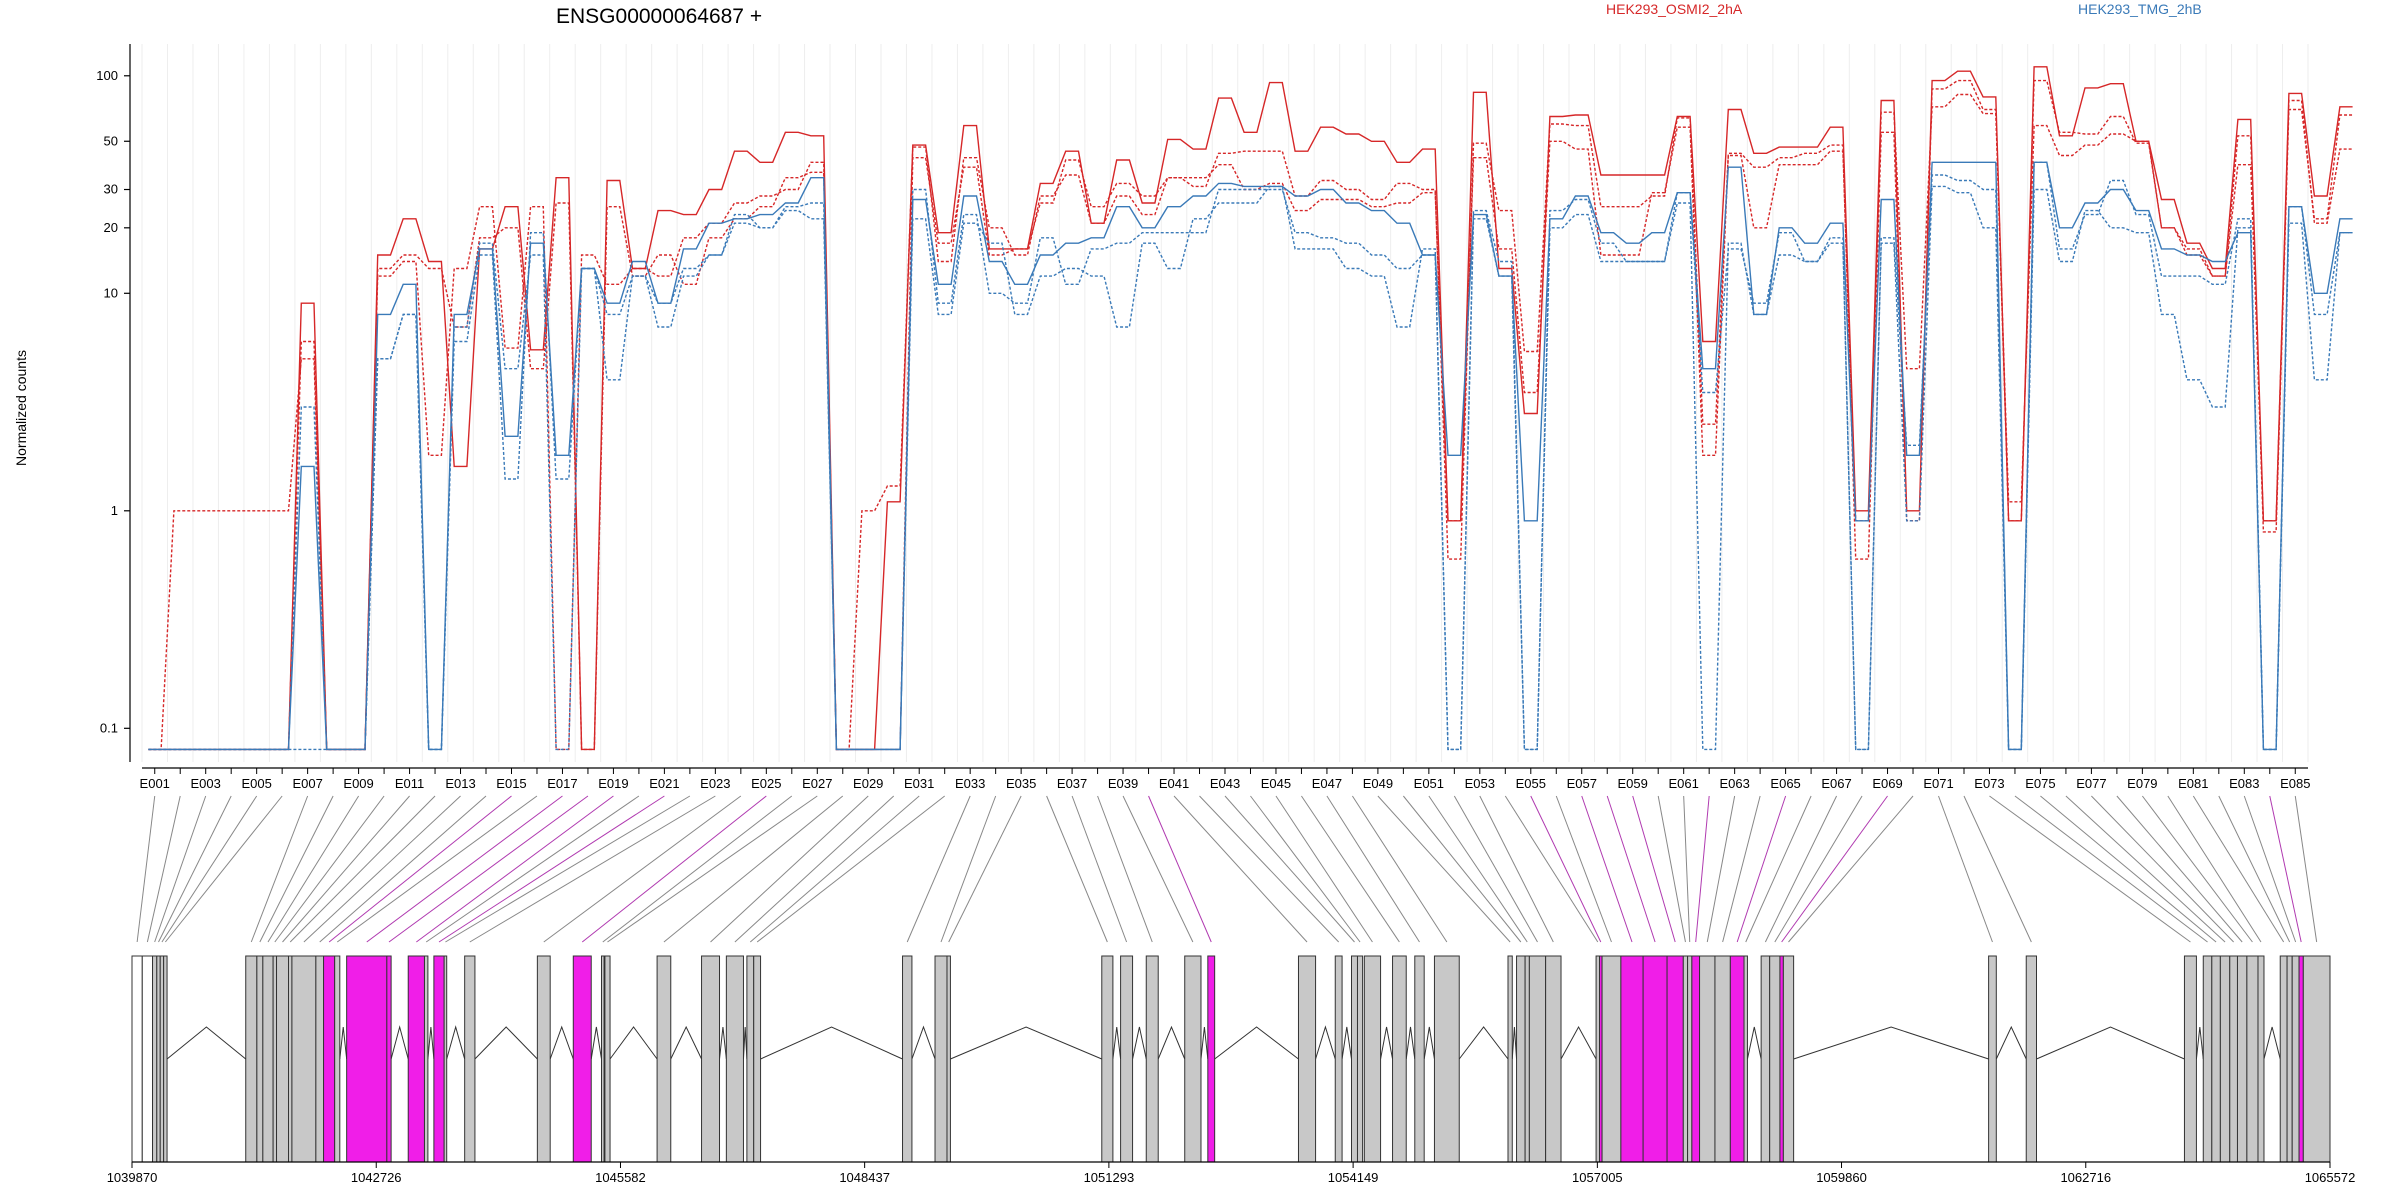 The height and width of the screenshot is (1200, 2400). I want to click on x-tick-label: E039, so click(1123, 783).